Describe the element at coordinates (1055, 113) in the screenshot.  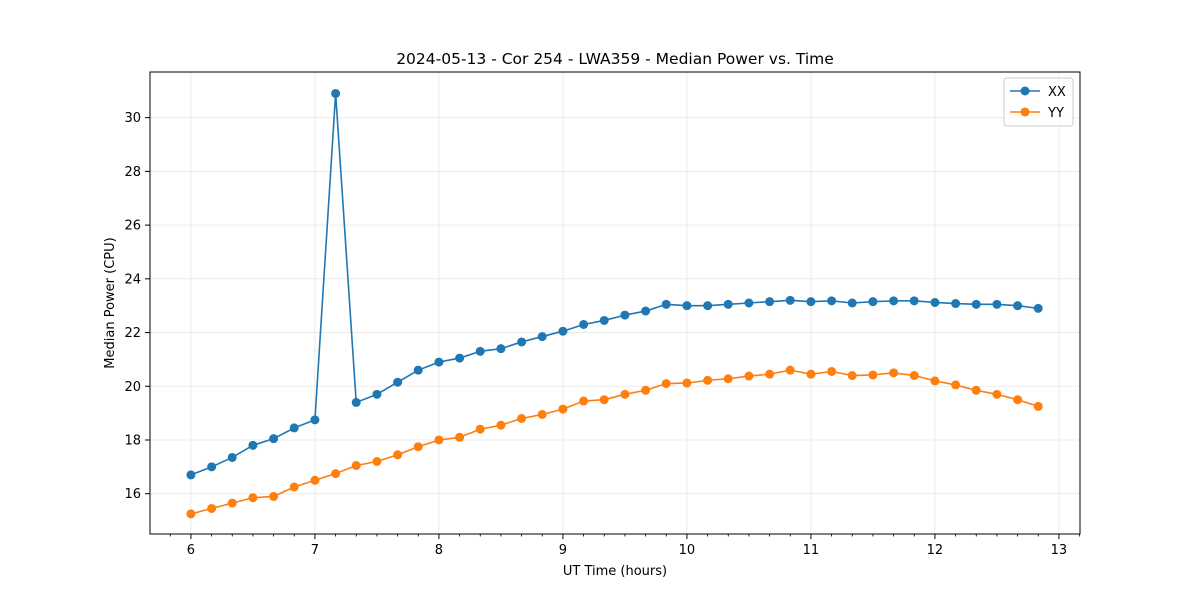
I see `legend-label-yy: YY` at that location.